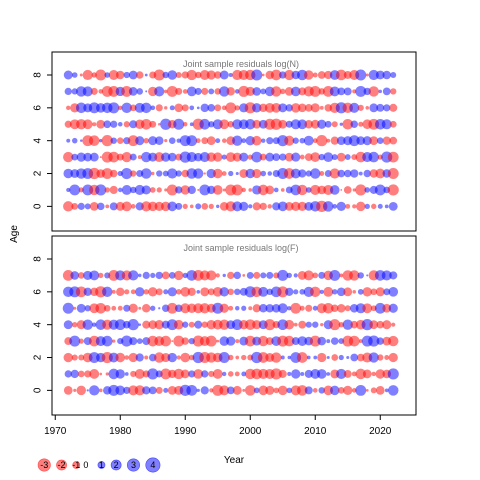 This screenshot has width=480, height=480. What do you see at coordinates (99, 465) in the screenshot?
I see `size-legend: -3 -2 -1 0 1 2 3 4` at bounding box center [99, 465].